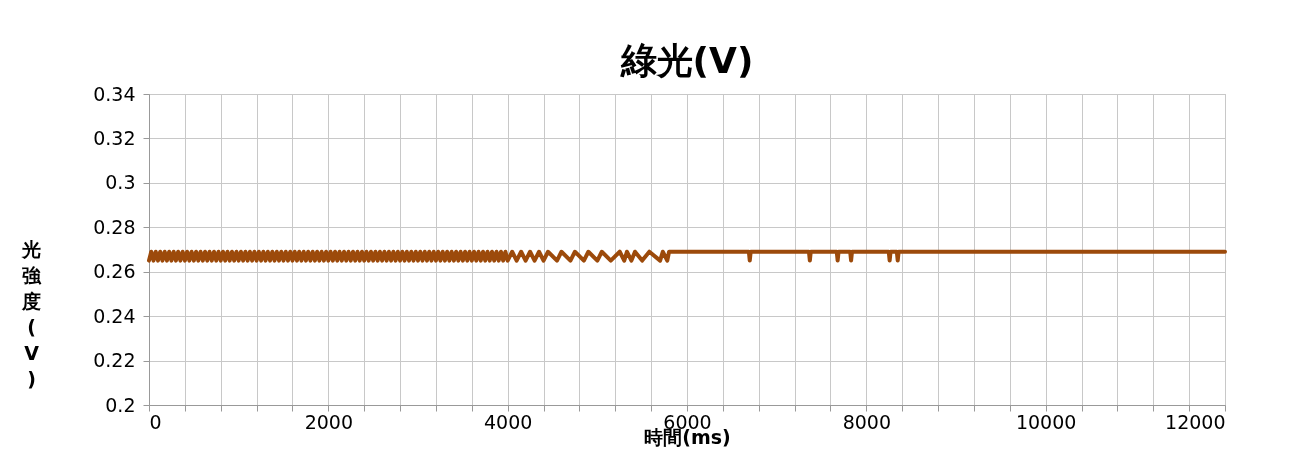 This screenshot has width=1295, height=476. Describe the element at coordinates (1195, 421) in the screenshot. I see `x-tick-label: 12000` at that location.